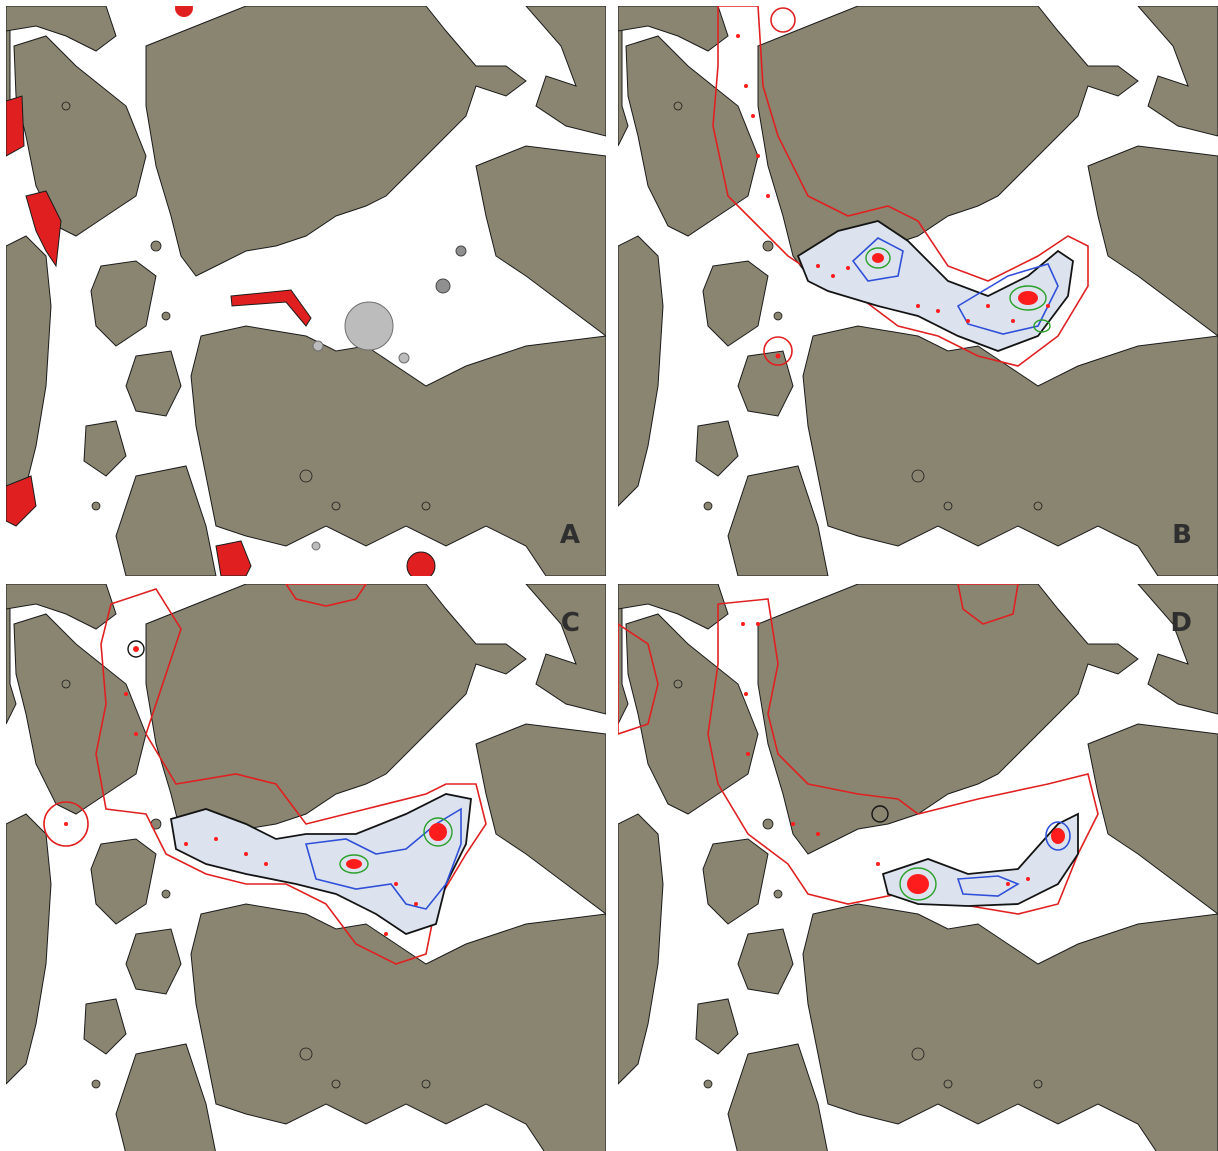 The image size is (1218, 1151). Describe the element at coordinates (570, 623) in the screenshot. I see `panel-label: C` at that location.